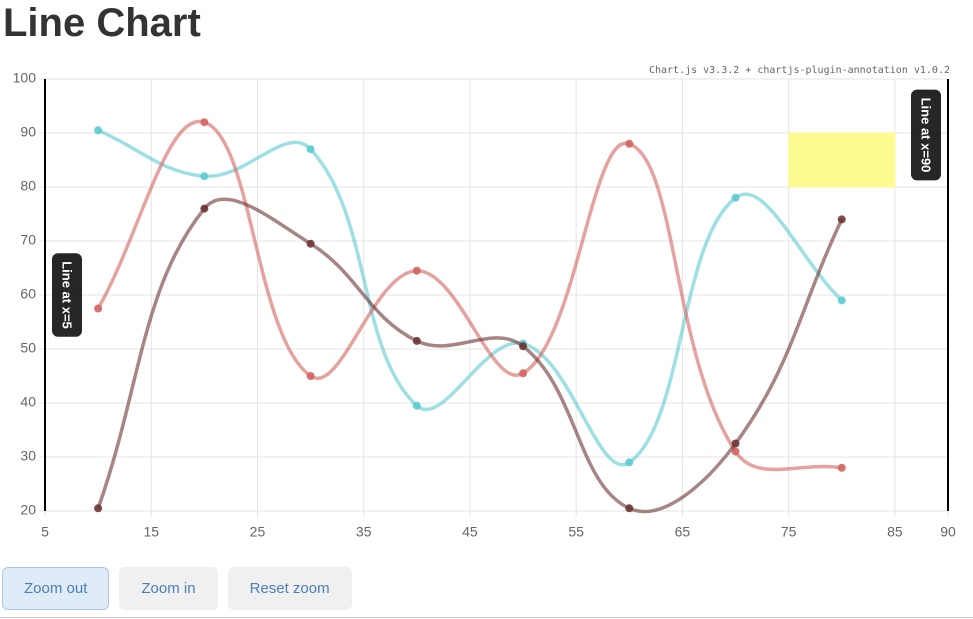 This screenshot has height=619, width=973. Describe the element at coordinates (470, 532) in the screenshot. I see `x-tick-label: 45` at that location.